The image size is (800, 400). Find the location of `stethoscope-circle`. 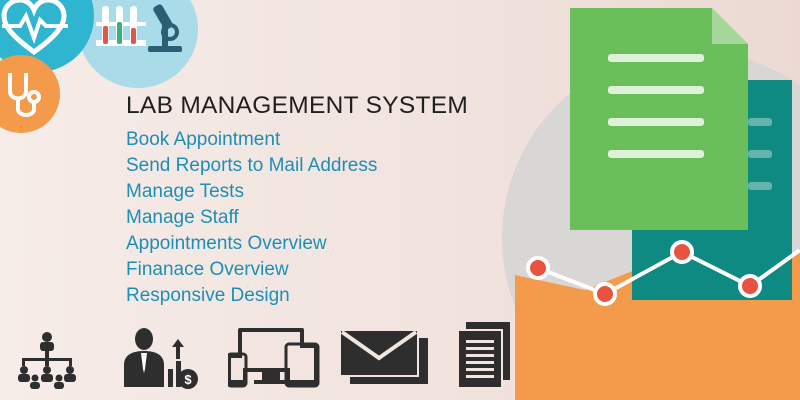

stethoscope-circle is located at coordinates (30, 94).